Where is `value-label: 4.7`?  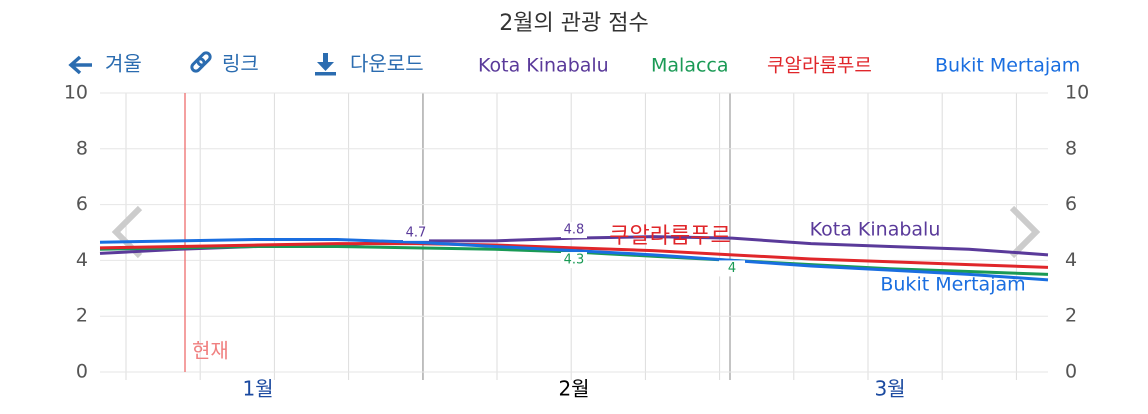
value-label: 4.7 is located at coordinates (416, 232).